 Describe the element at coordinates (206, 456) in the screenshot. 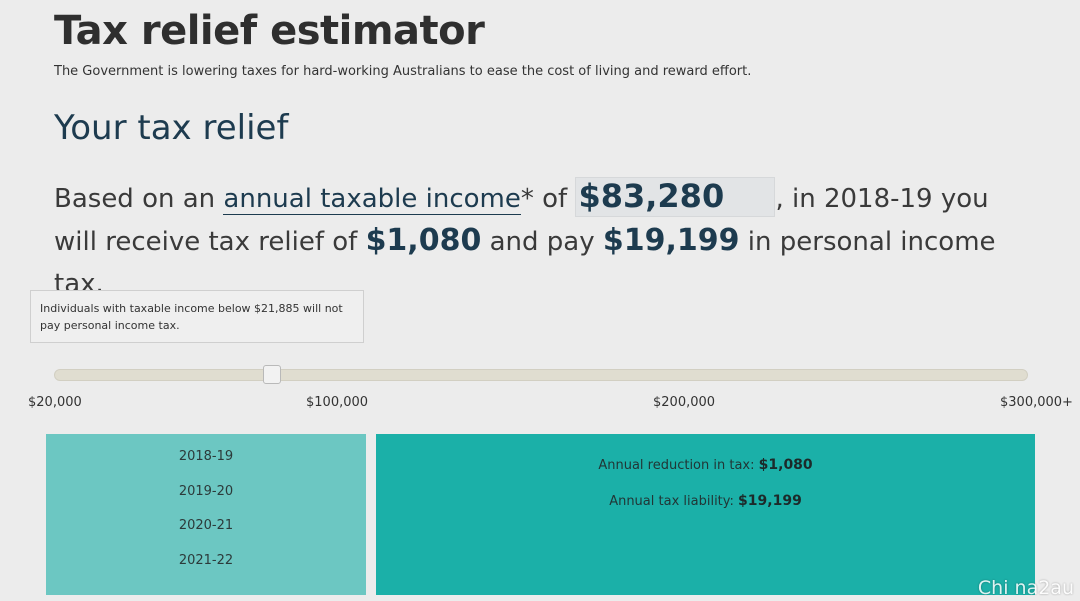

I see `year-item-2018-19: 2018-19` at that location.